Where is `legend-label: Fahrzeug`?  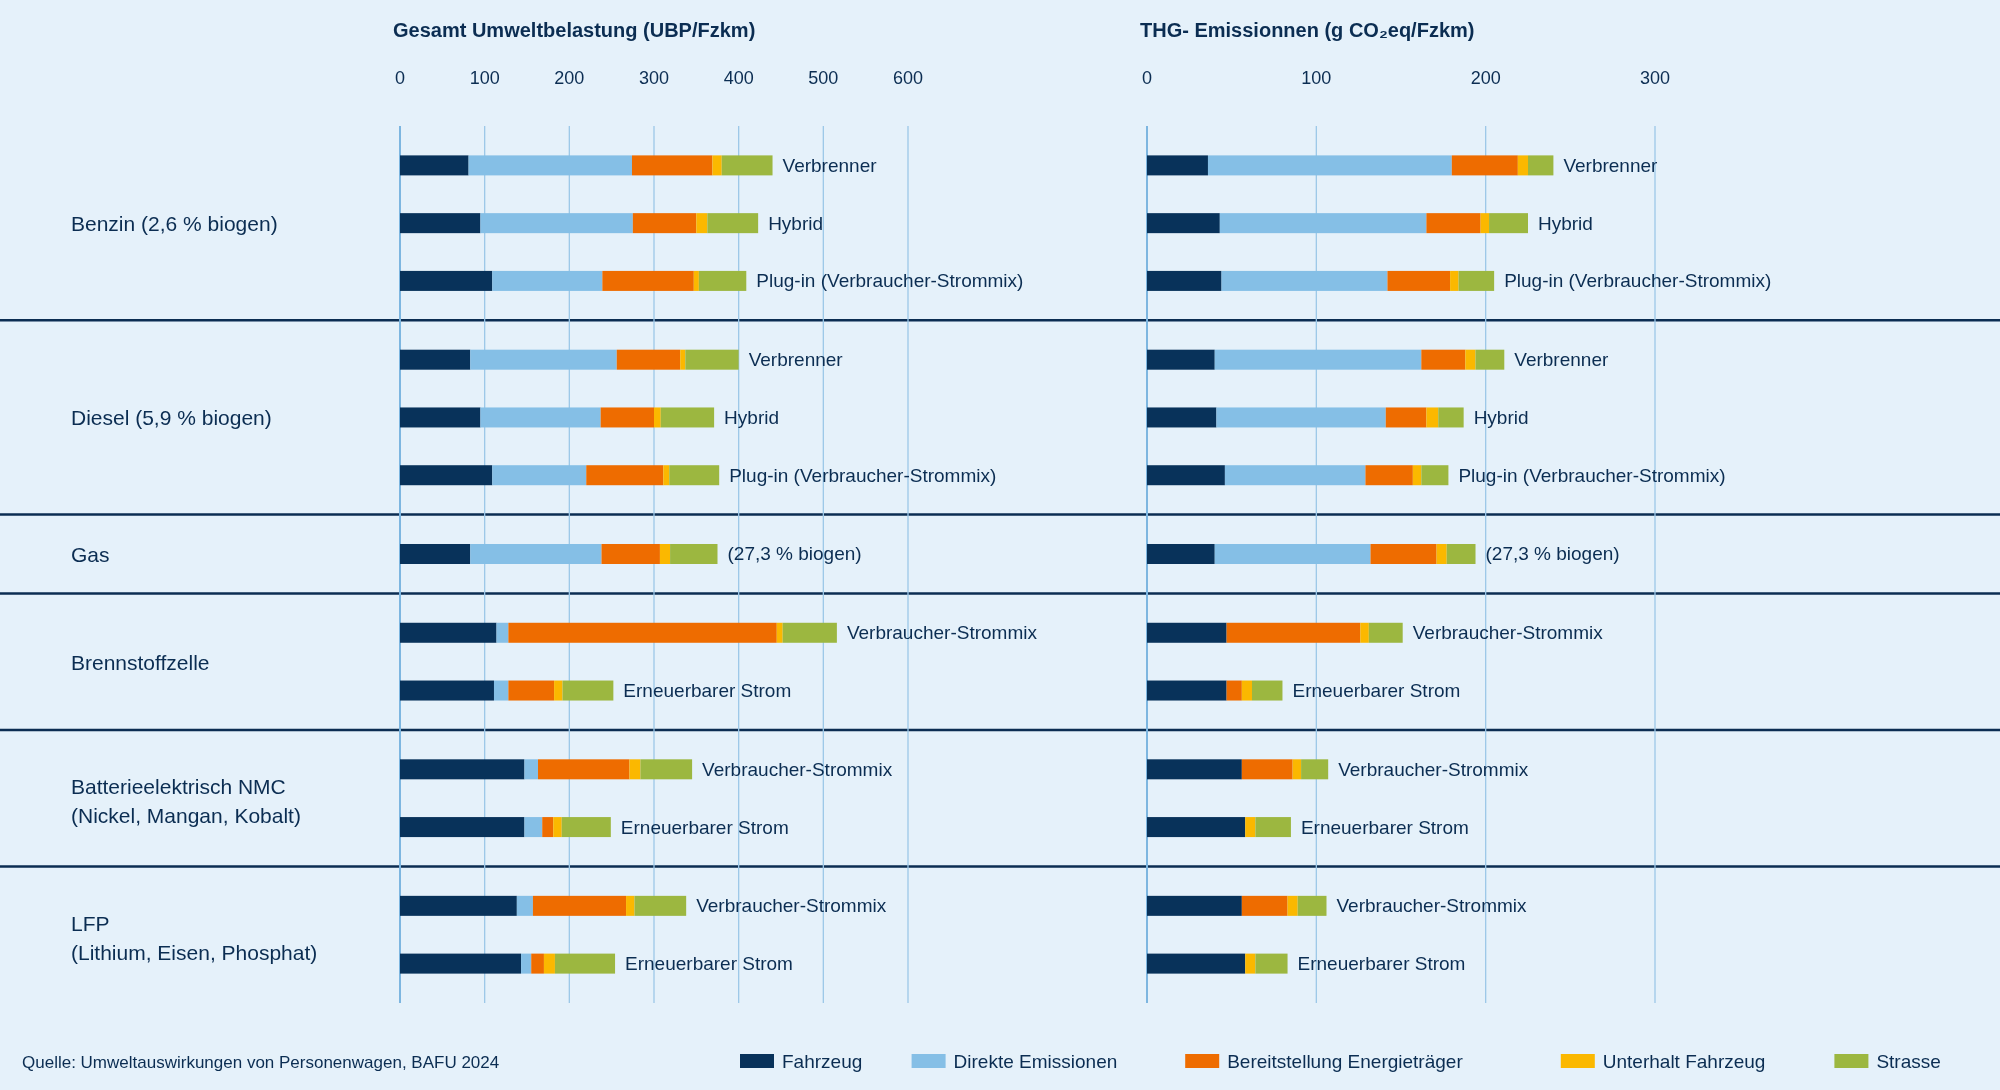
legend-label: Fahrzeug is located at coordinates (822, 1061).